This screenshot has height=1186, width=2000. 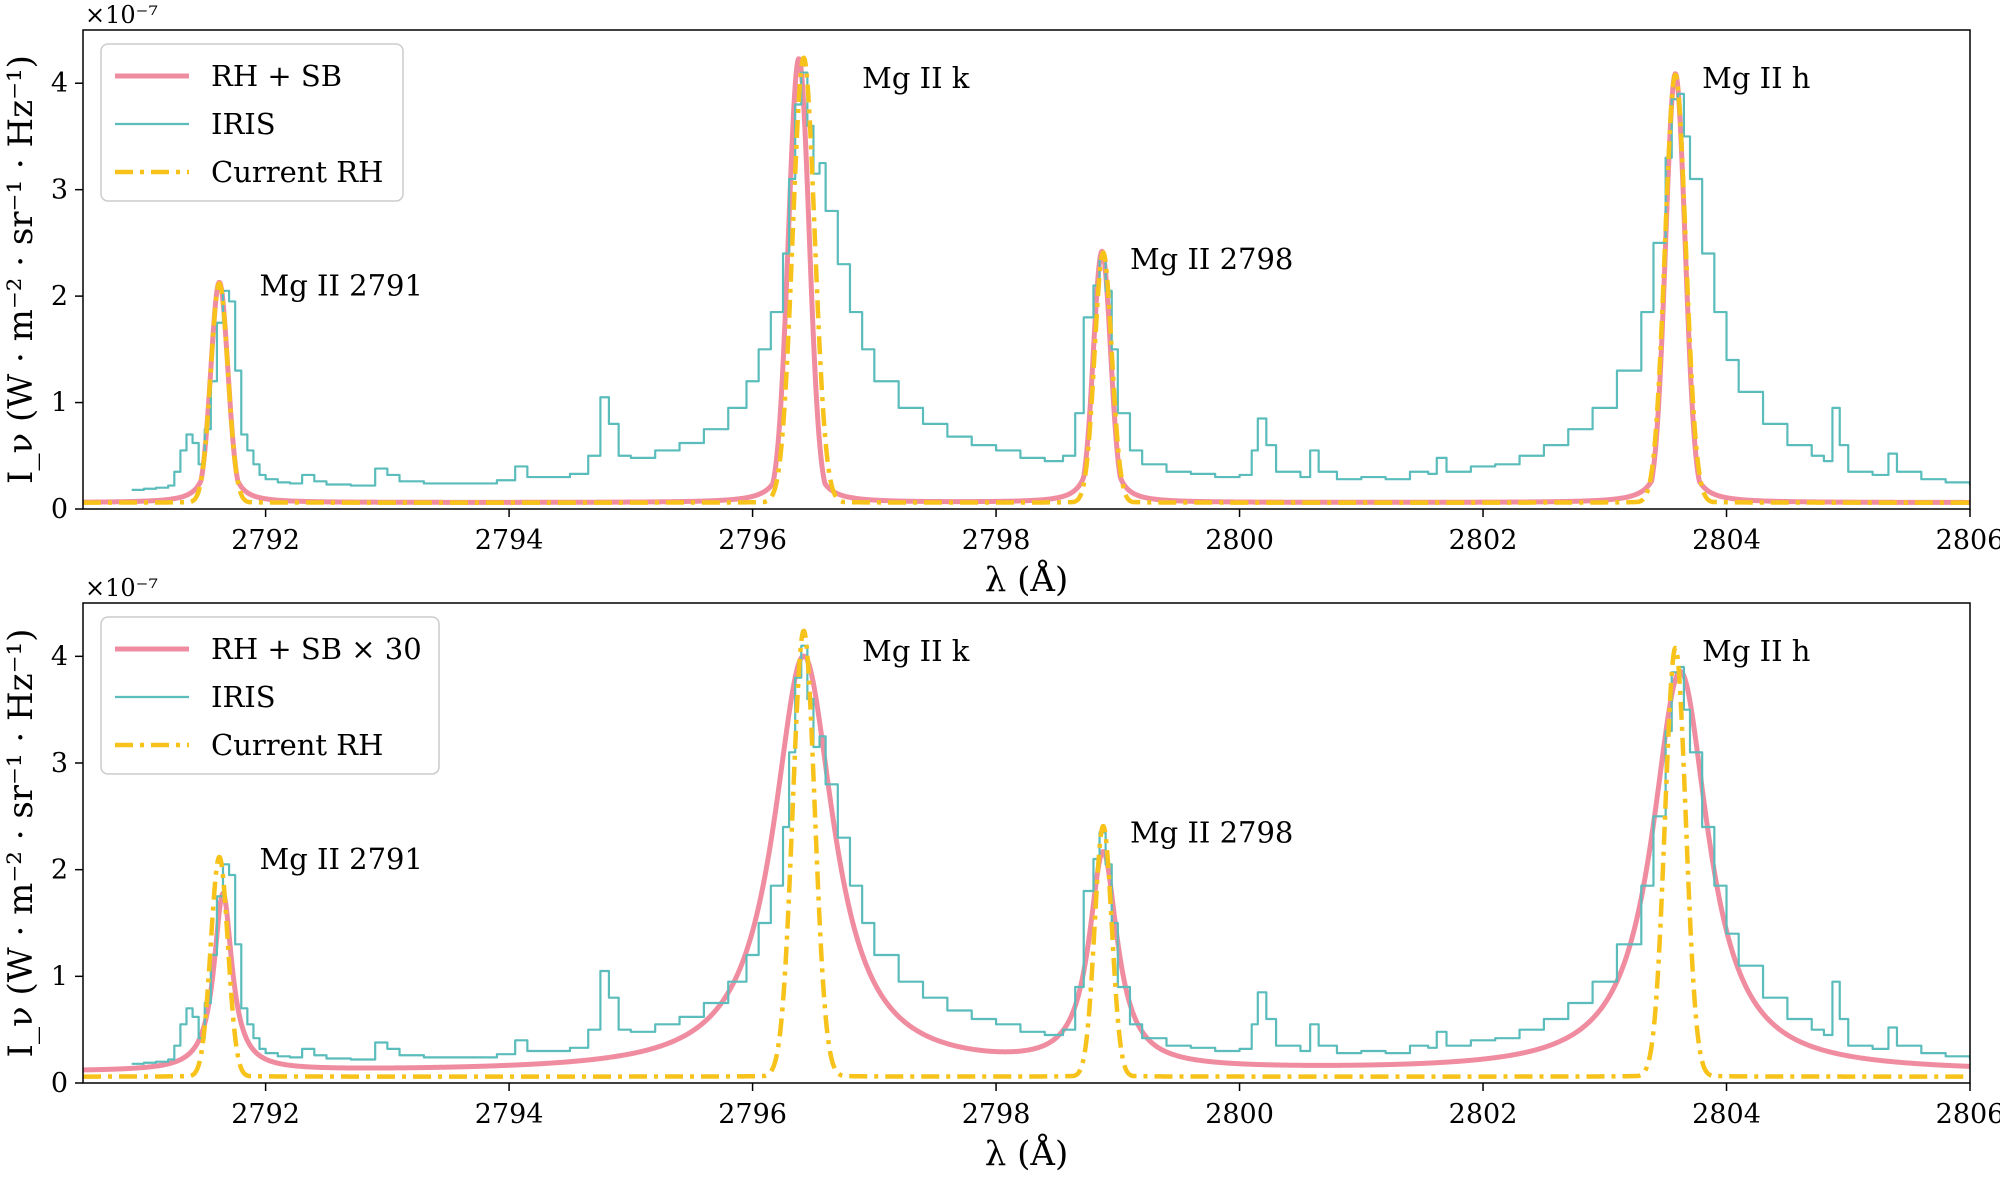 I want to click on legend-label: RH + SB, so click(x=276, y=76).